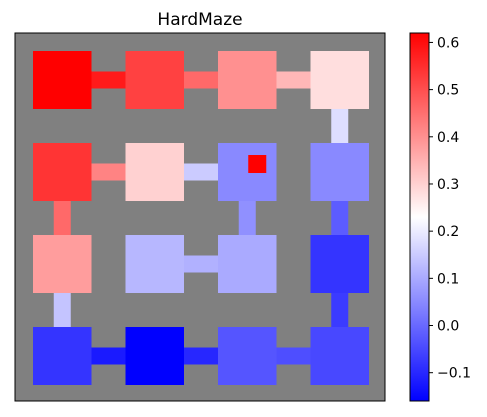  I want to click on colorbar-tick-label: 0.4, so click(448, 138).